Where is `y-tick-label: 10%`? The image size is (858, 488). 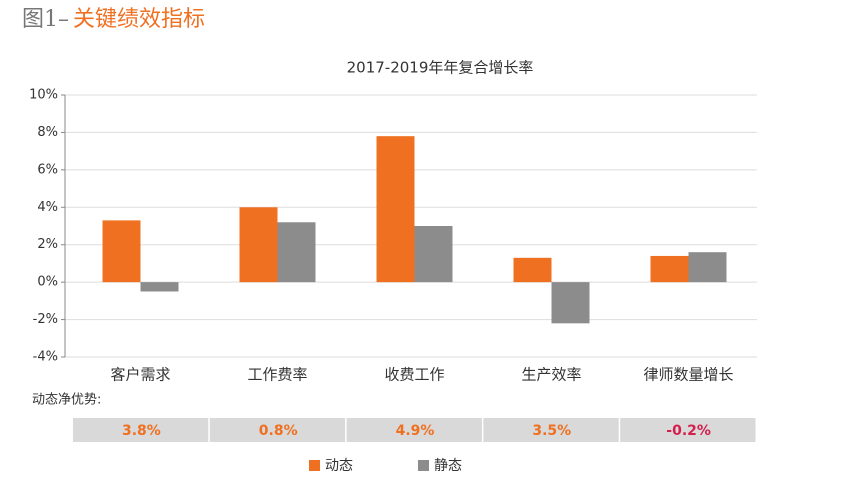 y-tick-label: 10% is located at coordinates (43, 95).